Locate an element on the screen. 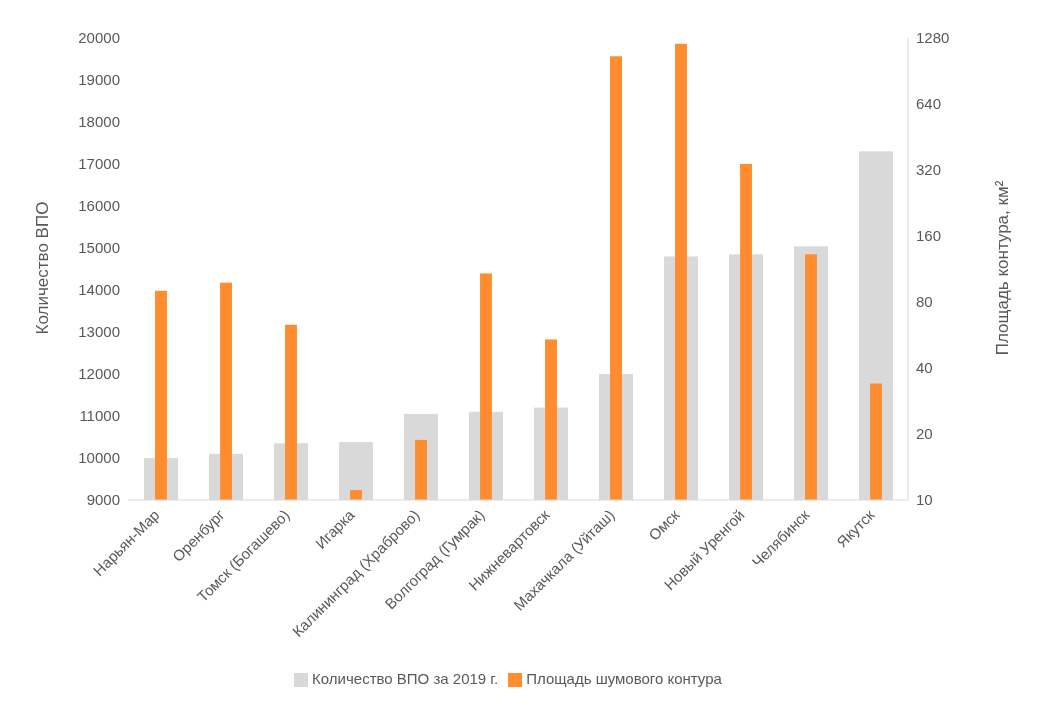 This screenshot has height=722, width=1043. y-tick-label: 16000 is located at coordinates (99, 206).